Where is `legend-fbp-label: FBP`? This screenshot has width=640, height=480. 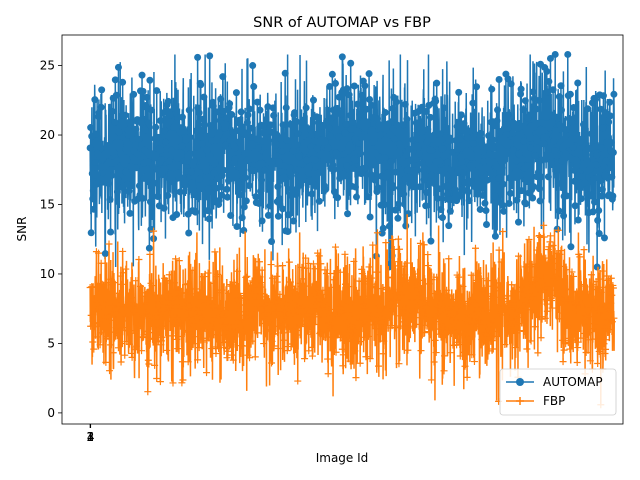 legend-fbp-label: FBP is located at coordinates (554, 401).